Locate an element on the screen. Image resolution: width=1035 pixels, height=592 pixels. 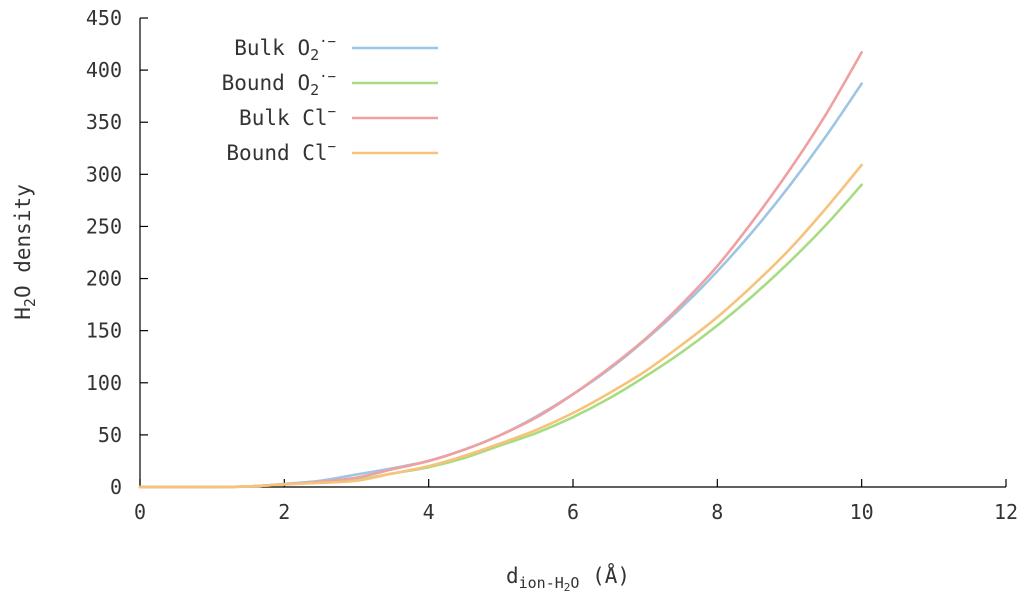
y-axis-title: H2O density is located at coordinates (25, 251).